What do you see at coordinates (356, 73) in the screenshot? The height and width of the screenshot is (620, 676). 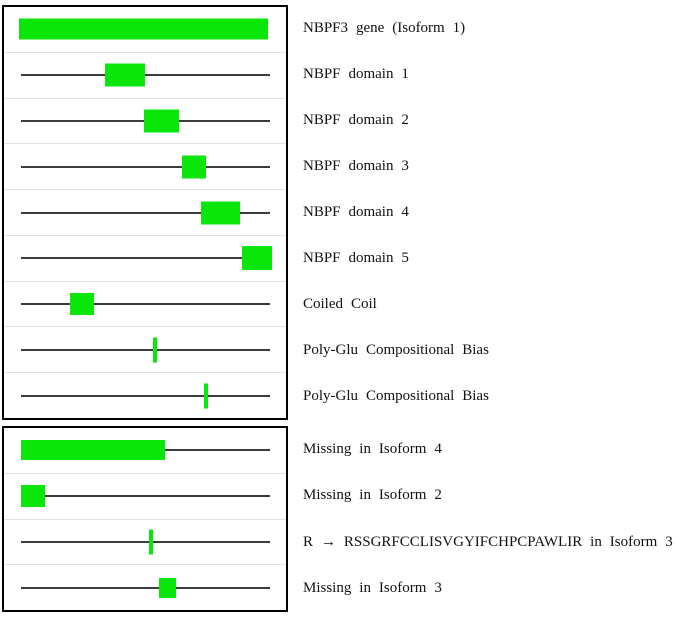 I see `feature-label: NBPF domain 1` at bounding box center [356, 73].